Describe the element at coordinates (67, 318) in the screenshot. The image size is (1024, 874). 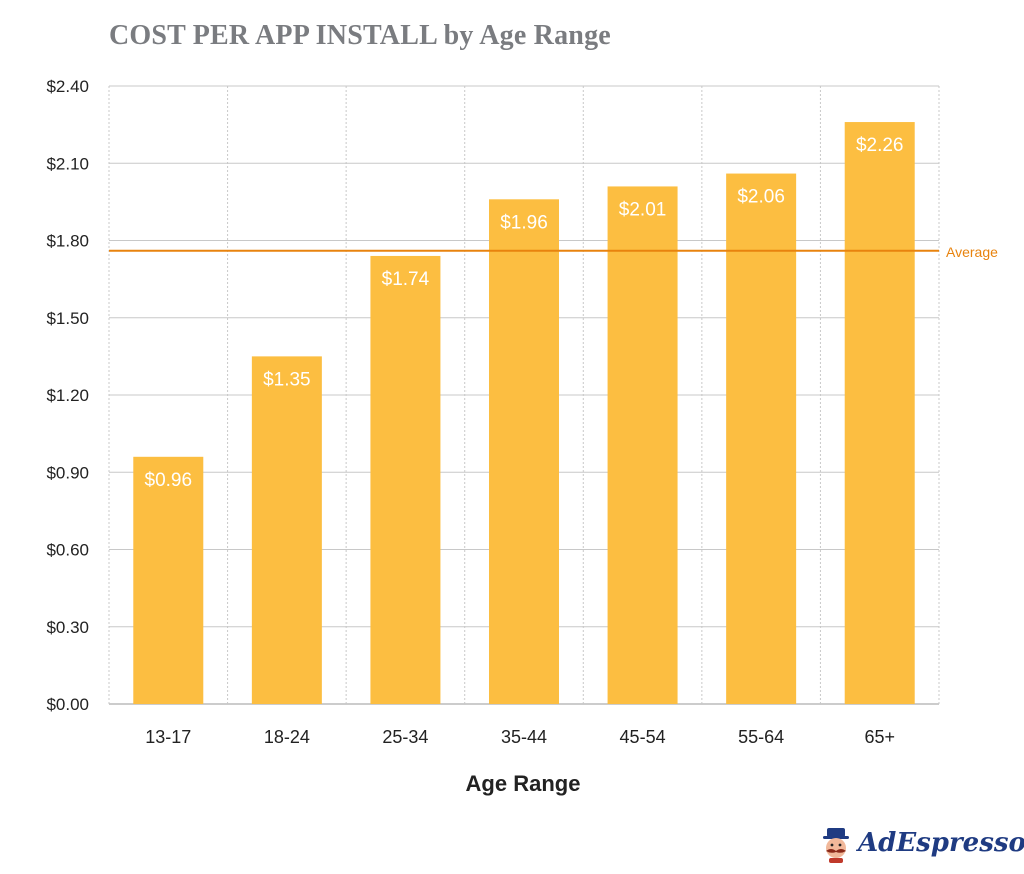
I see `y-tick-label: $1.50` at that location.